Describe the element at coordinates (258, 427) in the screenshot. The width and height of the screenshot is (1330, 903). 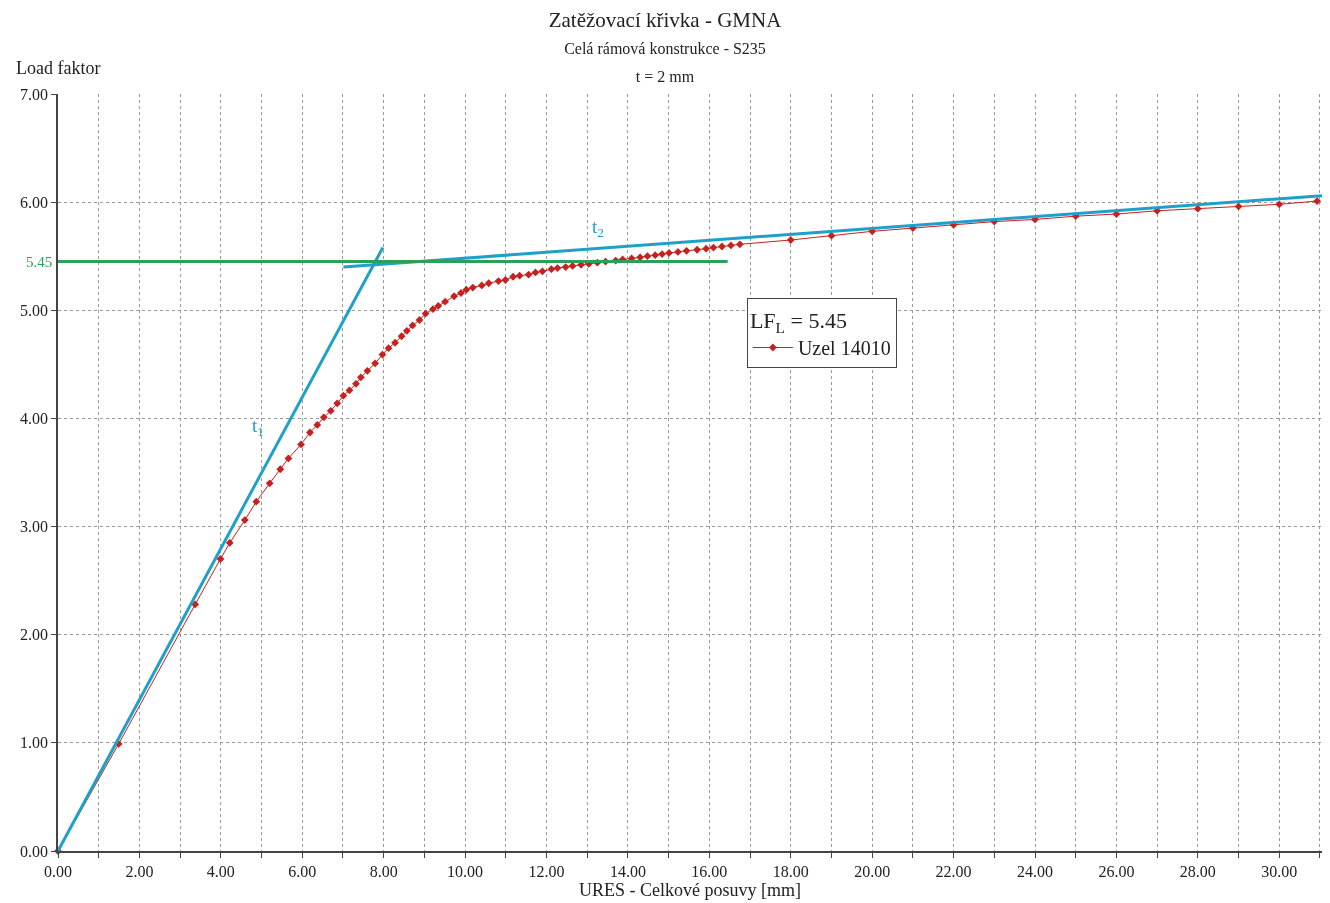
I see `series-label: t$_{1}$` at that location.